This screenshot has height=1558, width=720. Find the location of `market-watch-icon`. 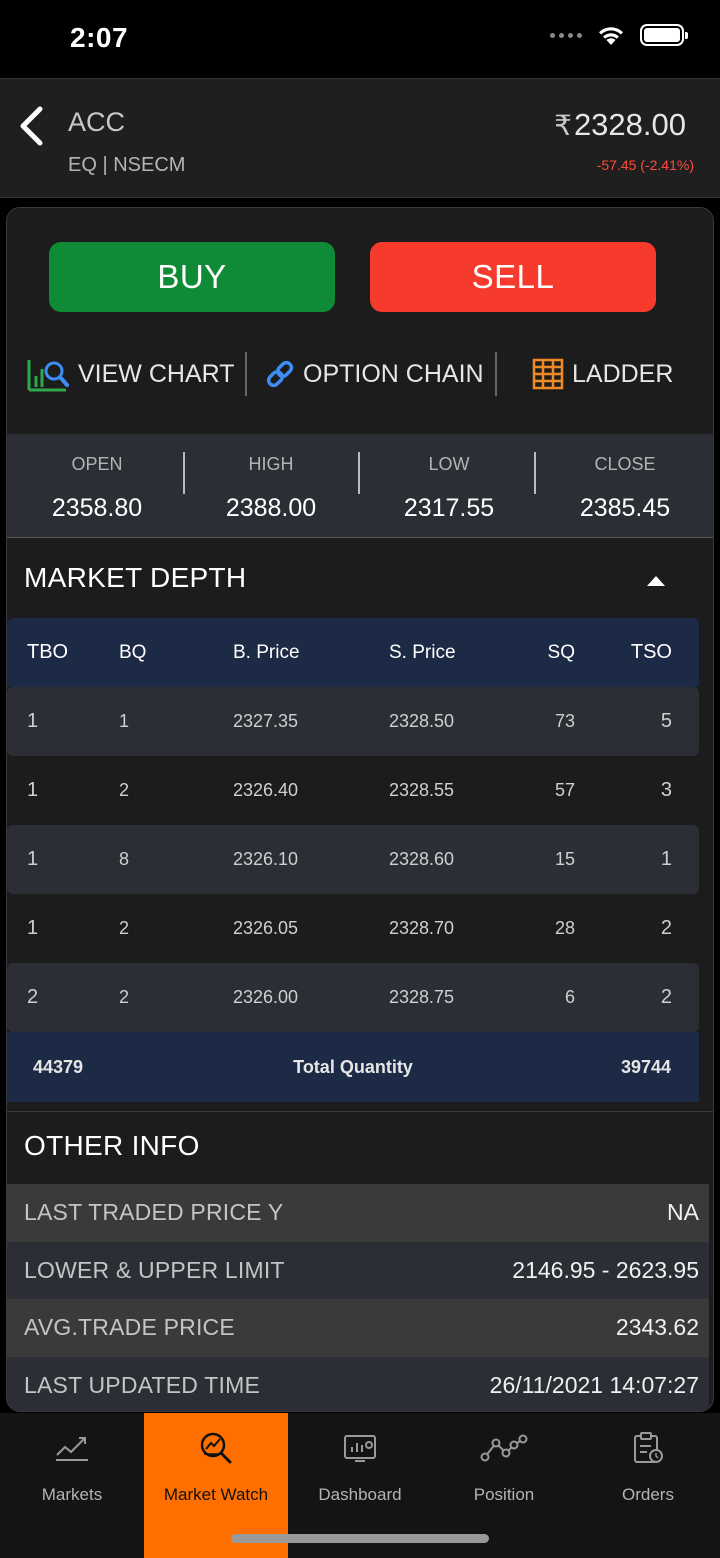

market-watch-icon is located at coordinates (216, 1448).